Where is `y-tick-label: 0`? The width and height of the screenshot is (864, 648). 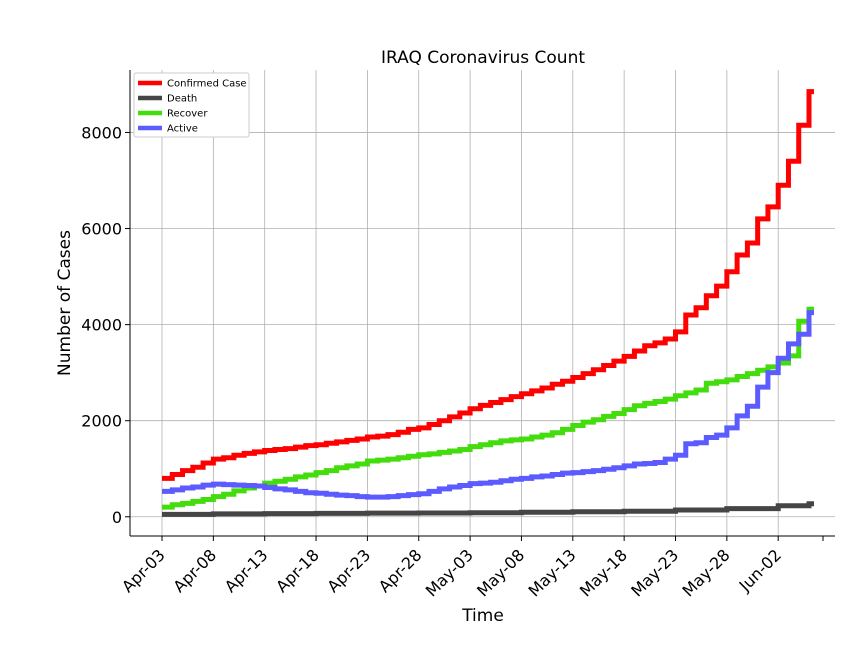
y-tick-label: 0 is located at coordinates (117, 517).